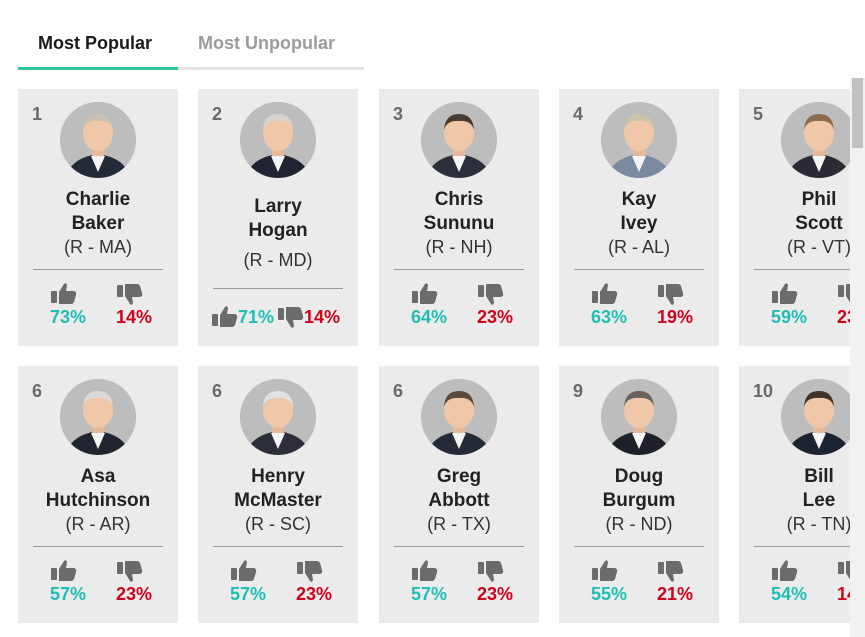 This screenshot has height=637, width=865. I want to click on party-state: (R - MD), so click(278, 260).